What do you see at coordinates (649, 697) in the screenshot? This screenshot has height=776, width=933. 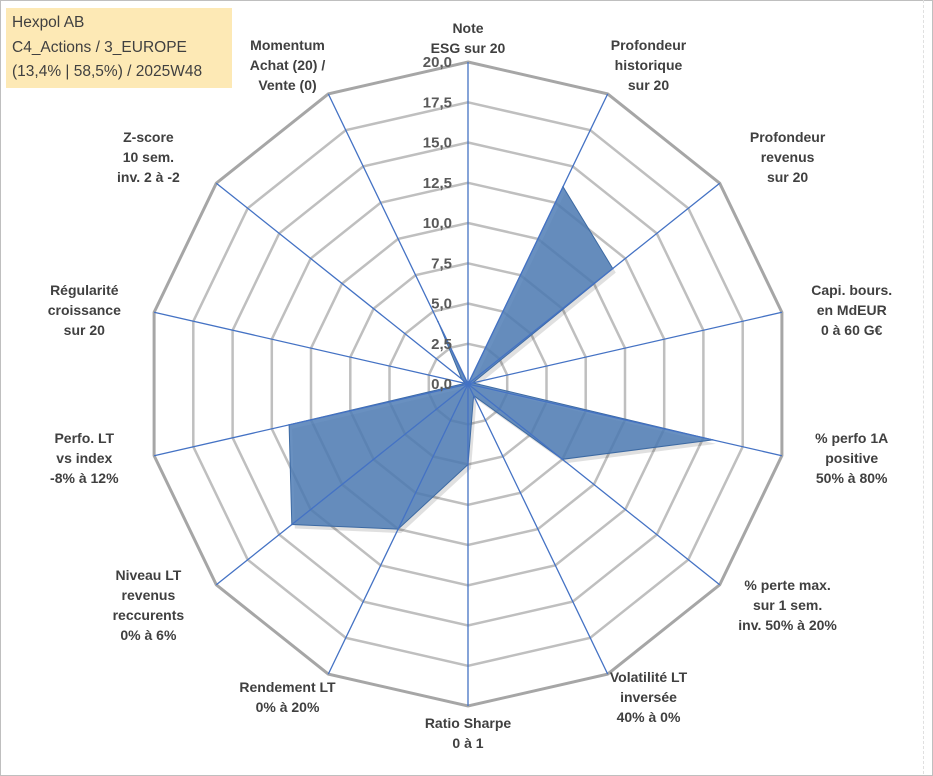 I see `category-label-6: Volatilité LT inversée 40% à 0%` at bounding box center [649, 697].